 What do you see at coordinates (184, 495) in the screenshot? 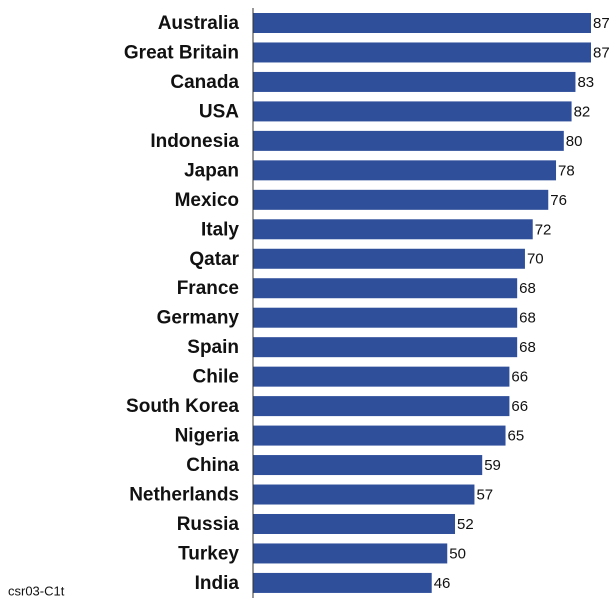
I see `category-label: Netherlands` at bounding box center [184, 495].